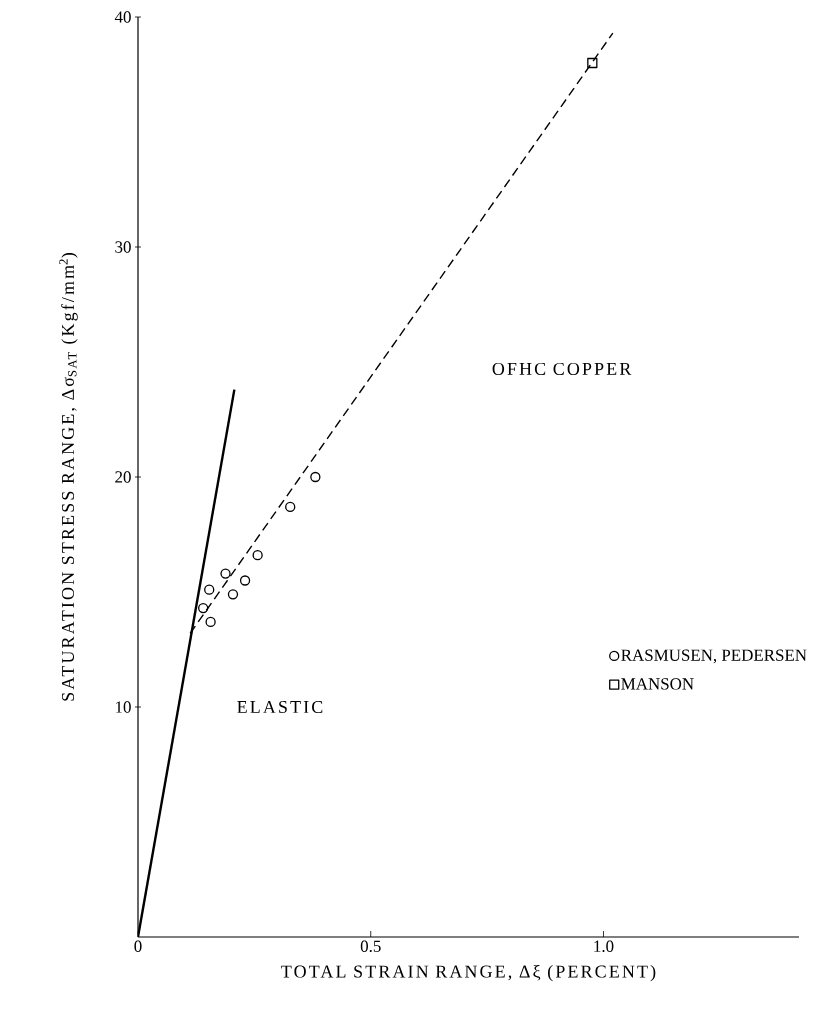 Image resolution: width=820 pixels, height=1017 pixels. Describe the element at coordinates (468, 973) in the screenshot. I see `x-axis-title: TOTAL STRAIN RANGE, Δξ (PERCENT)` at that location.